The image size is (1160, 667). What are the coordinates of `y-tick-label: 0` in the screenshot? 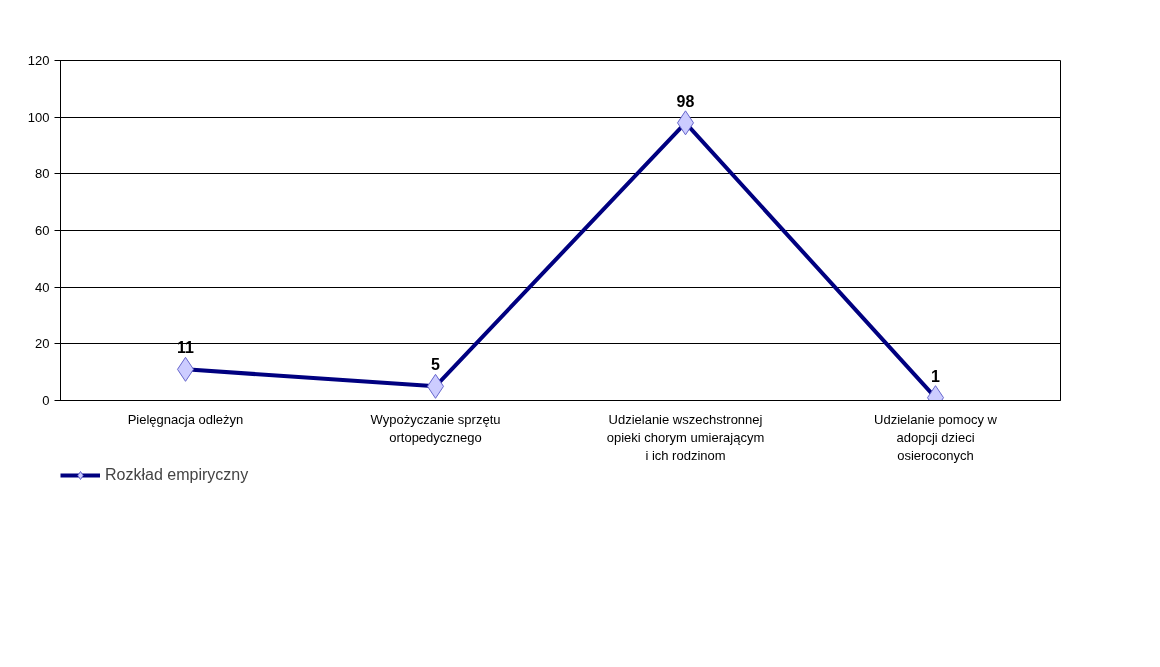 It's located at (46, 400).